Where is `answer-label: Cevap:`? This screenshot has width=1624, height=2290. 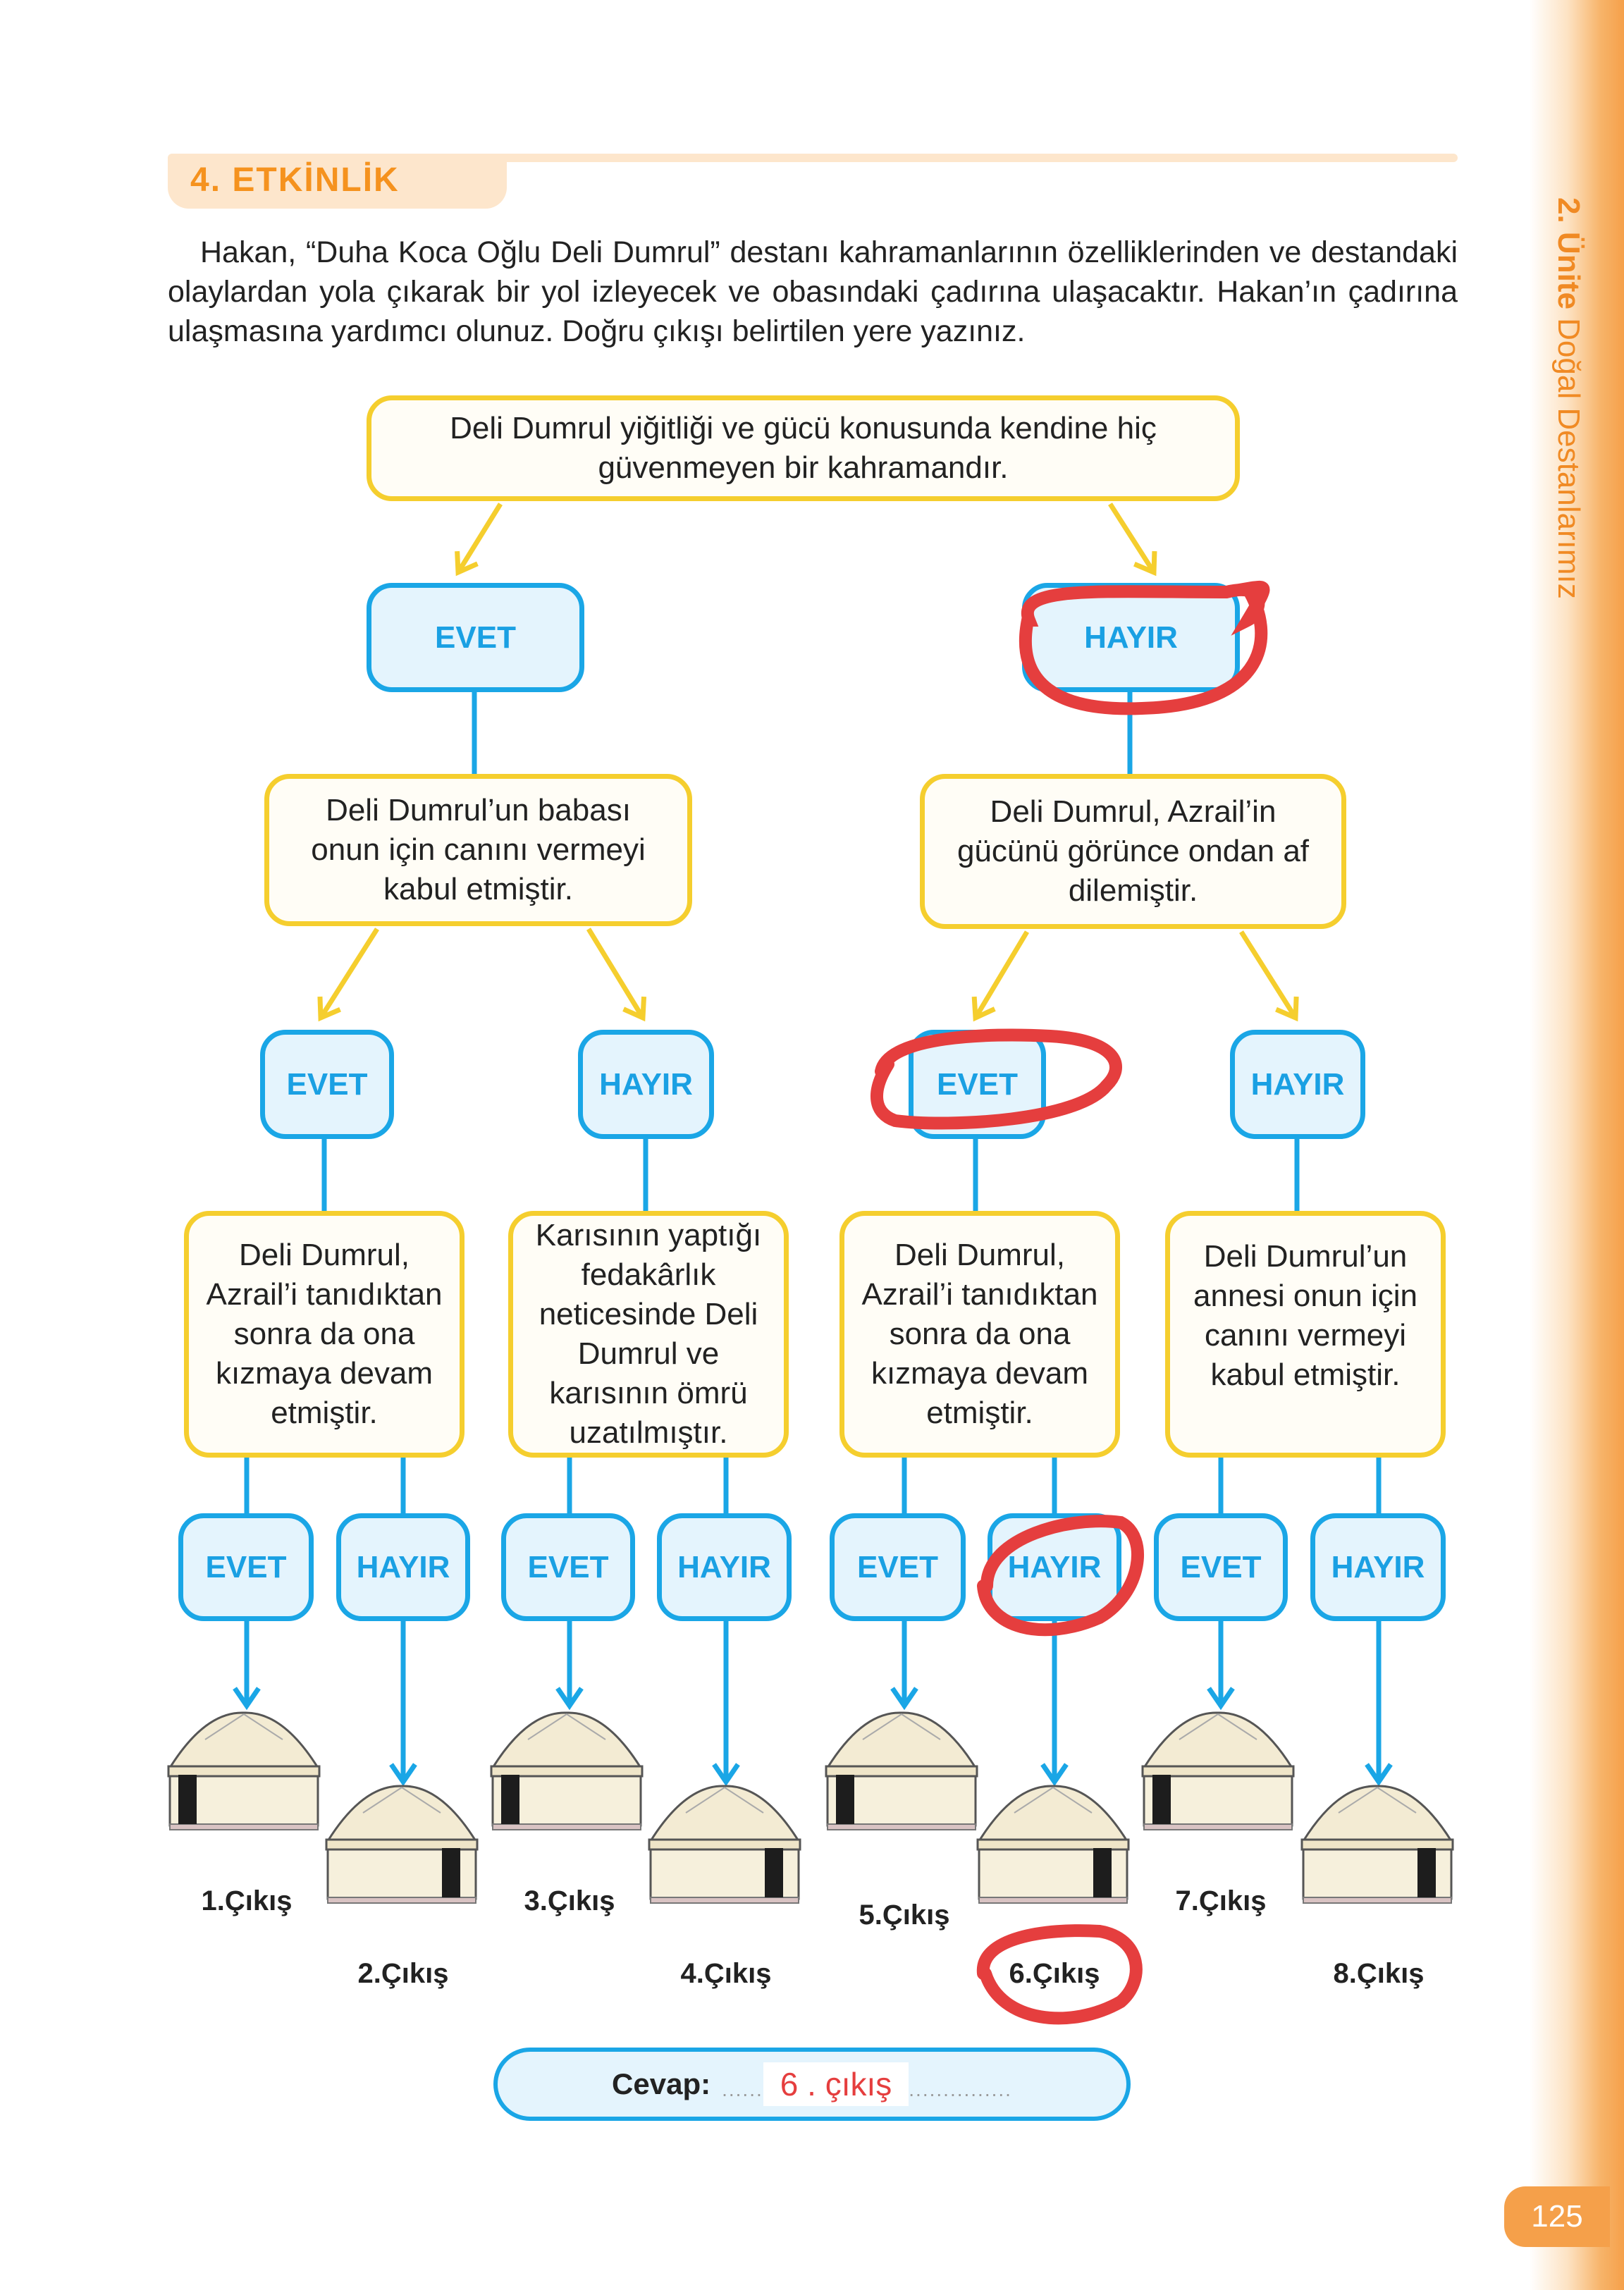 answer-label: Cevap: is located at coordinates (661, 2083).